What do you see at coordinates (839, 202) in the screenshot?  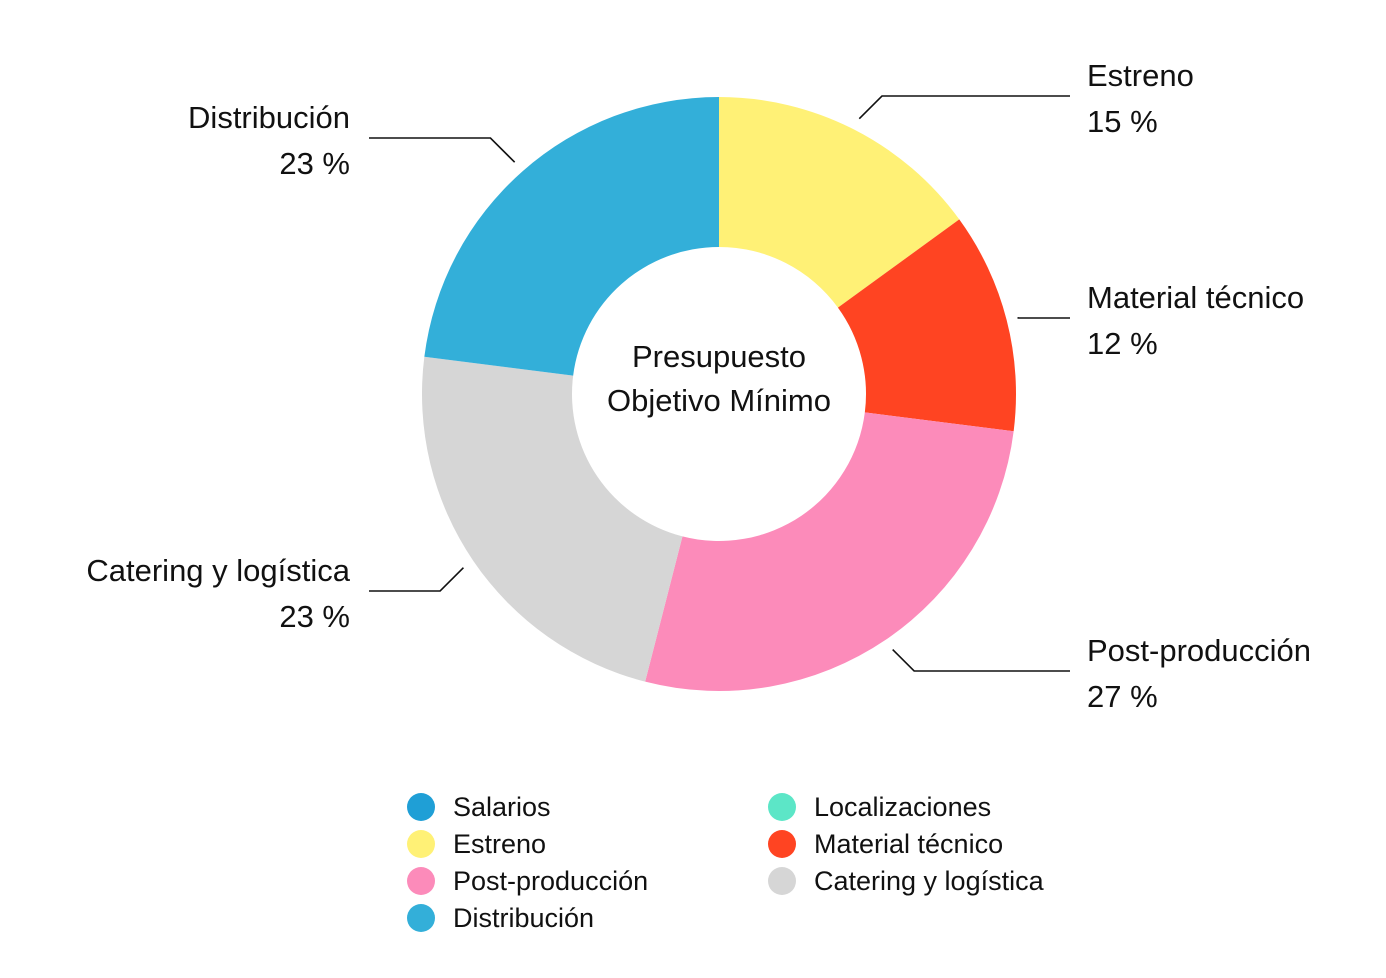 I see `slice-estreno` at bounding box center [839, 202].